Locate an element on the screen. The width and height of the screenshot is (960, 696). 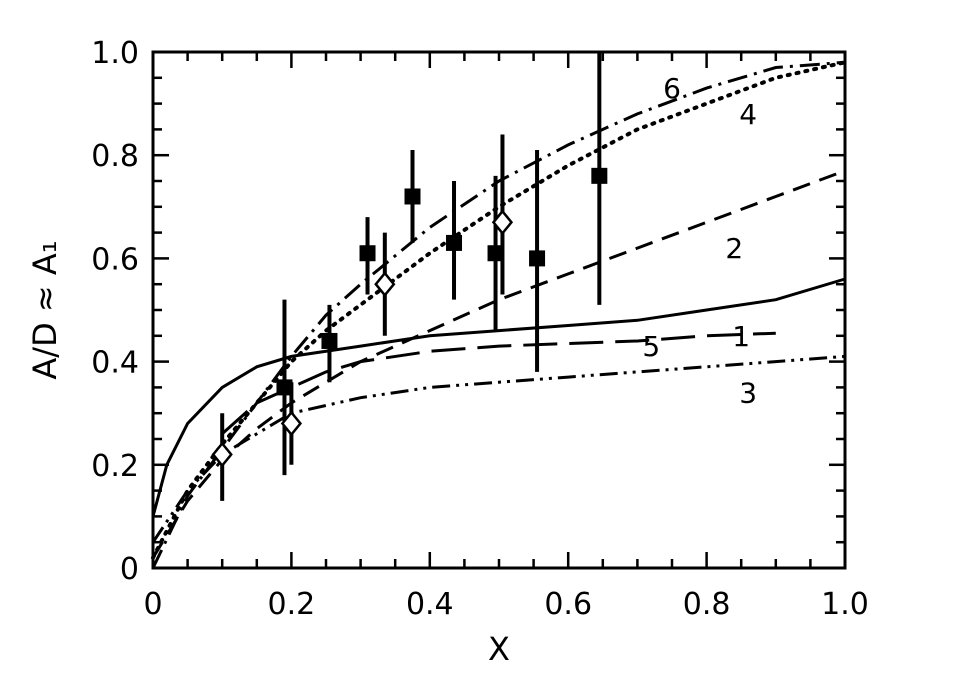
y-tick-label: 0 is located at coordinates (129, 569).